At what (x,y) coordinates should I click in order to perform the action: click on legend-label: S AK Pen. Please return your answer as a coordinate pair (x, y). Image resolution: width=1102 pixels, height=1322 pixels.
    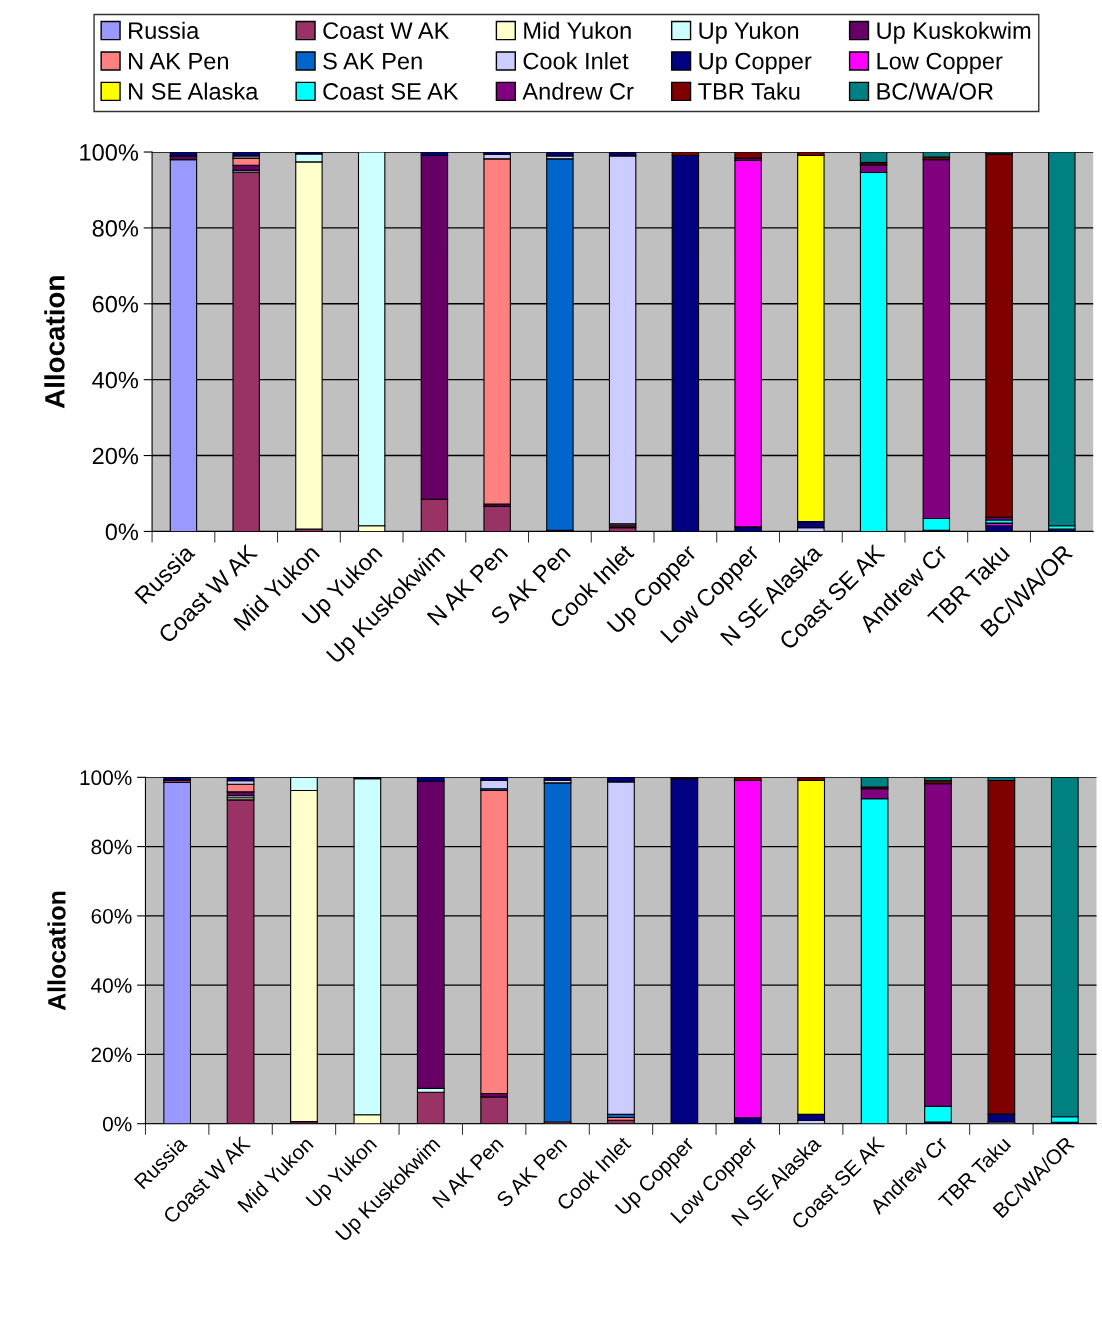
    Looking at the image, I should click on (372, 61).